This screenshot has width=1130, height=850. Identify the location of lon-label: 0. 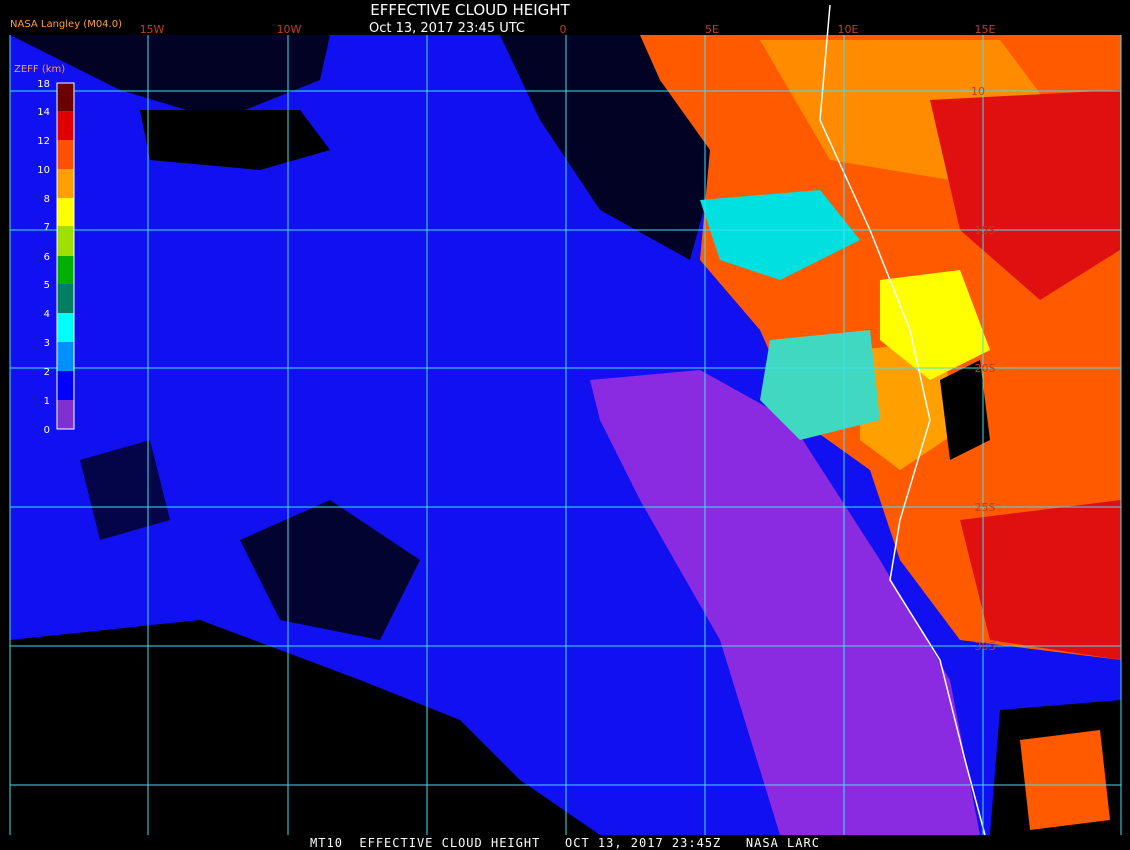
(563, 29).